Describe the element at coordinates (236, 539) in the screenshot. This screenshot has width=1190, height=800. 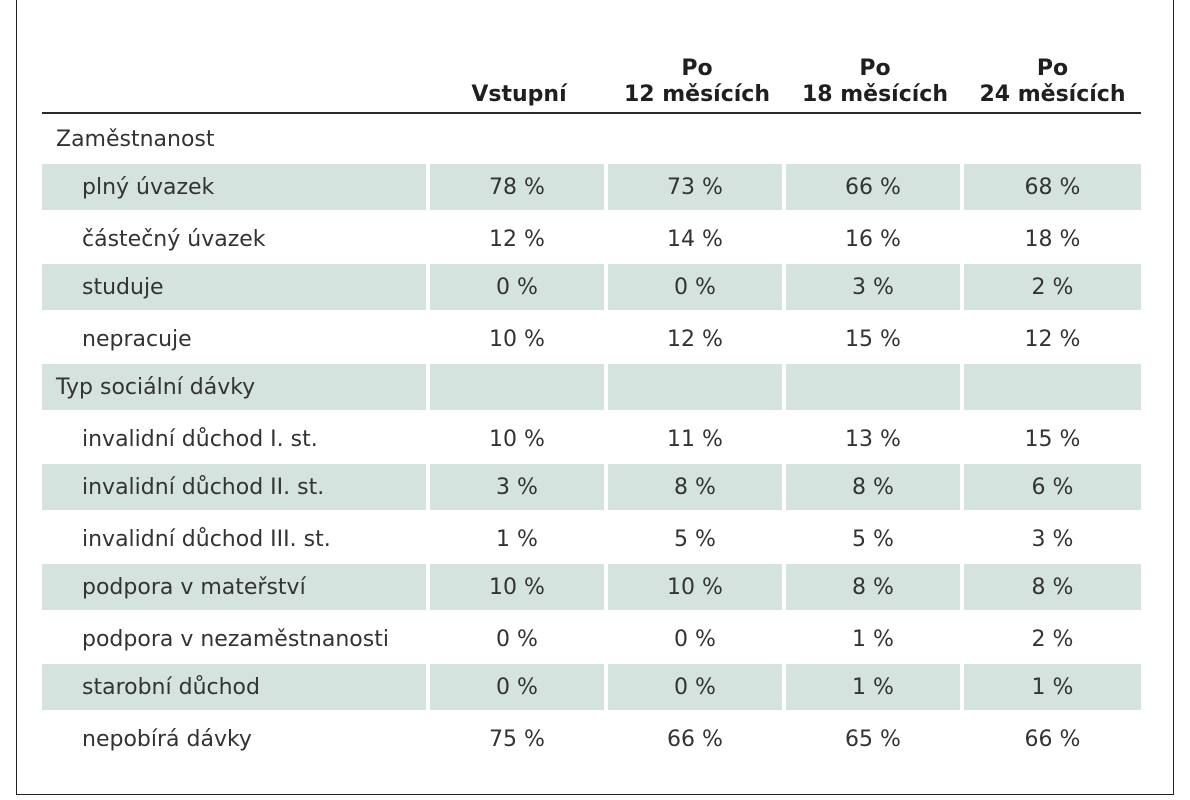
I see `row-label: invalidní důchod III. st.` at that location.